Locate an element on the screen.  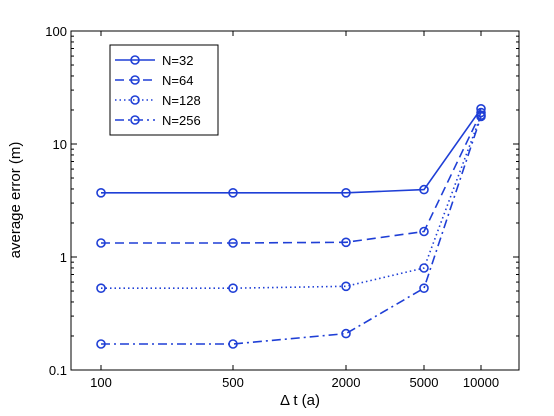
y-tick-label: 0.1 is located at coordinates (58, 370).